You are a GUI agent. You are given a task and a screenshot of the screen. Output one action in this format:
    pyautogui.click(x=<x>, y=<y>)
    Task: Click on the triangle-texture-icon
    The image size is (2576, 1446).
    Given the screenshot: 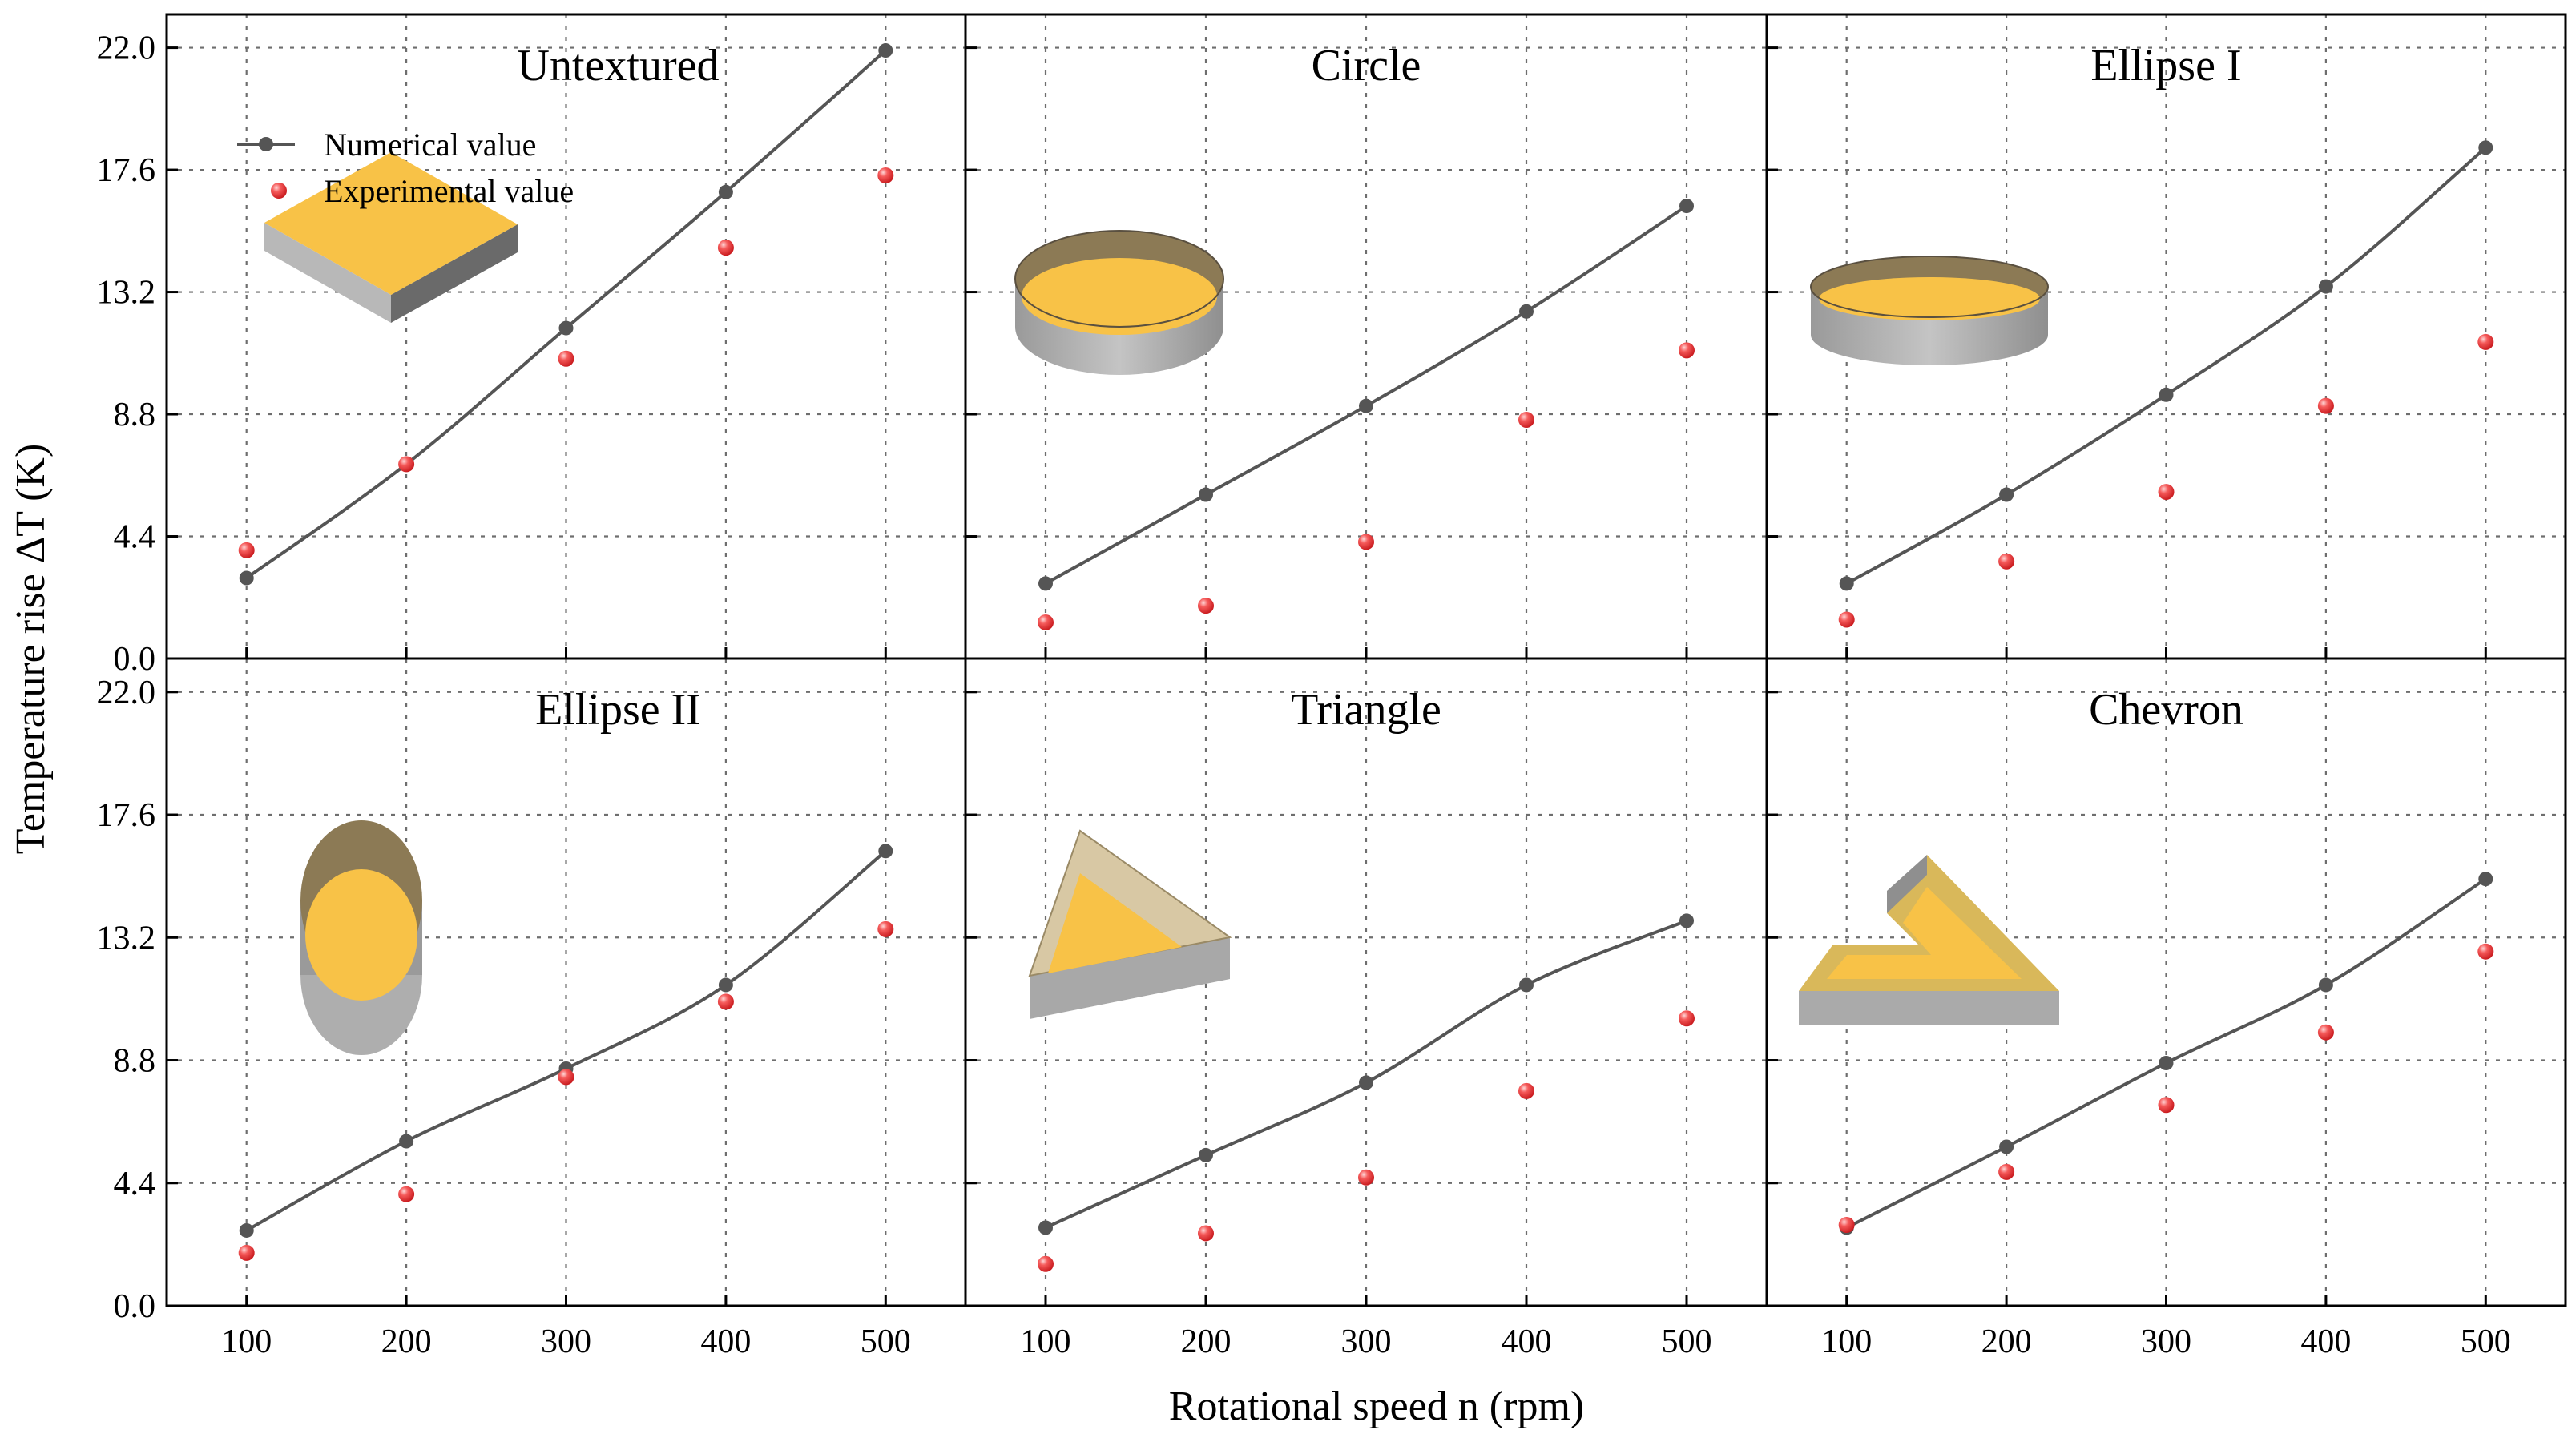 What is the action you would take?
    pyautogui.click(x=1130, y=924)
    